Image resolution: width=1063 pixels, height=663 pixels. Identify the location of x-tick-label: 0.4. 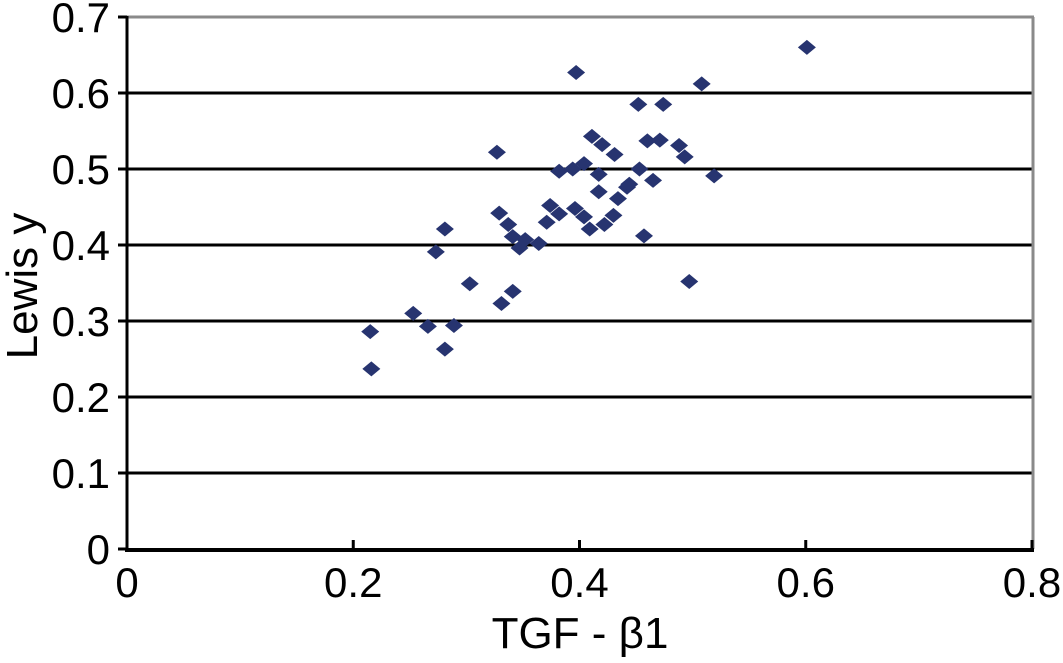
(579, 582).